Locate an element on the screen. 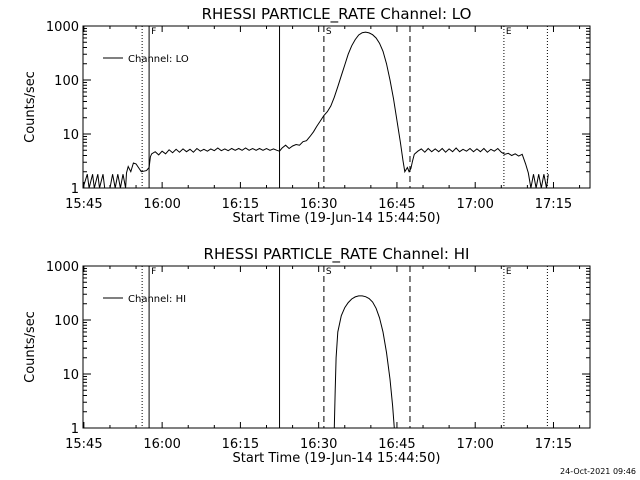  chart-title: RHESSI PARTICLE_RATE Channel: HI is located at coordinates (337, 254).